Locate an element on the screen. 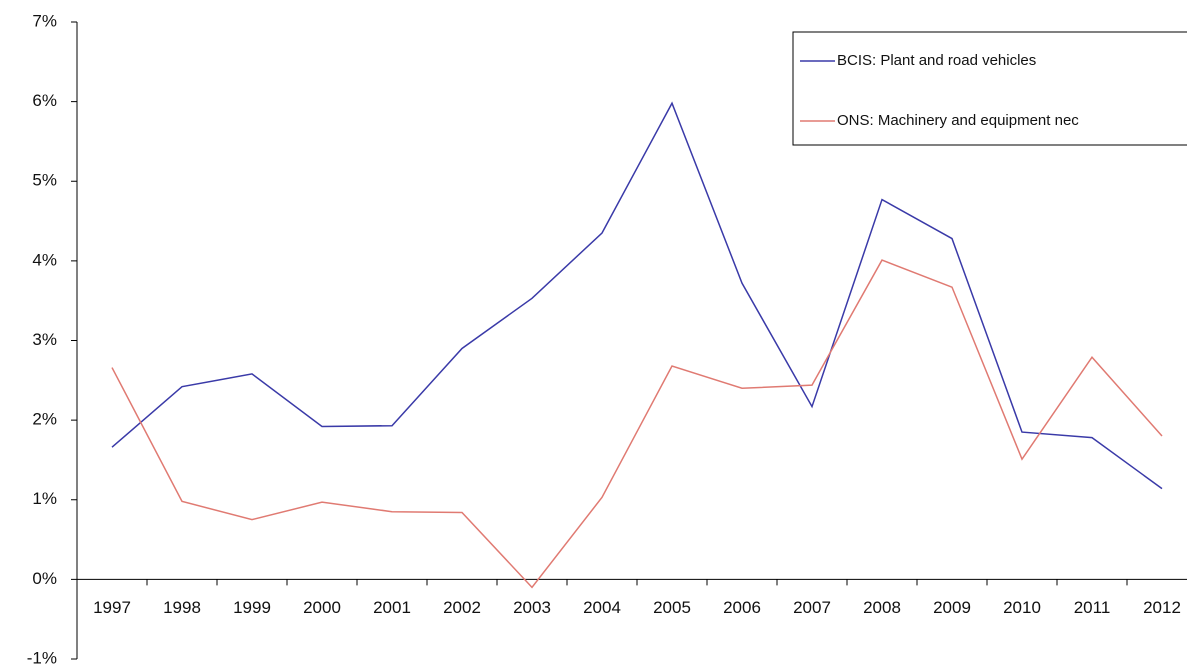 Image resolution: width=1187 pixels, height=668 pixels. x-tick-label: 2002 is located at coordinates (462, 607).